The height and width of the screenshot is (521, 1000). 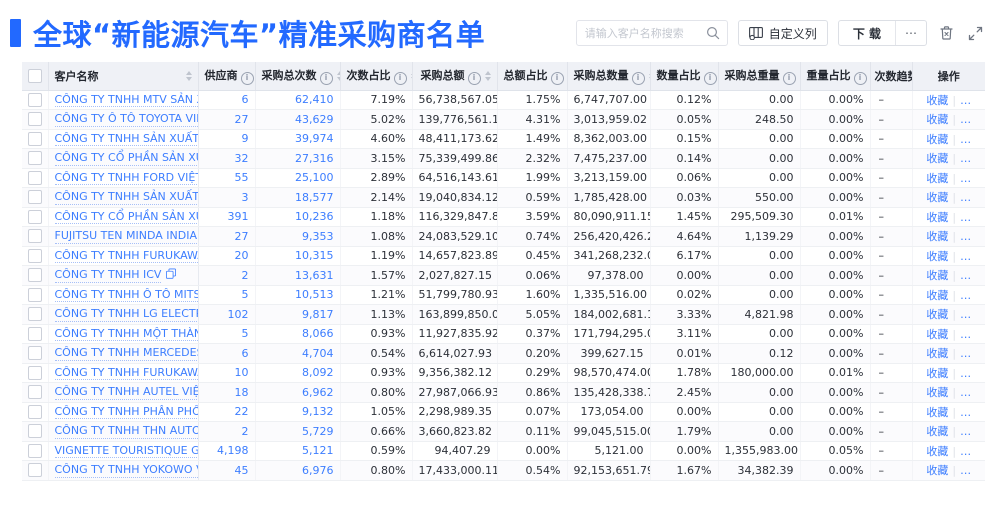 I want to click on copy-icon, so click(x=171, y=275).